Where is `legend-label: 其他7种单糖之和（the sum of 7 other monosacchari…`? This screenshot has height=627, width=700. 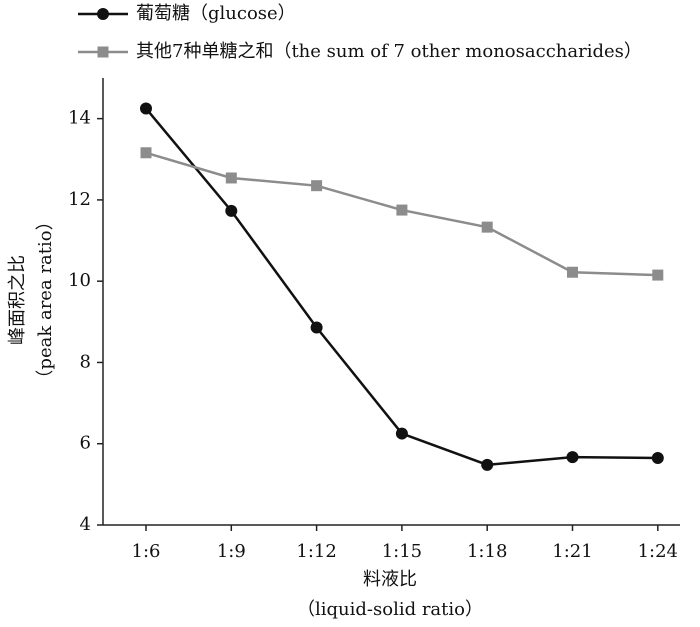 legend-label: 其他7种单糖之和（the sum of 7 other monosacchari… is located at coordinates (389, 51).